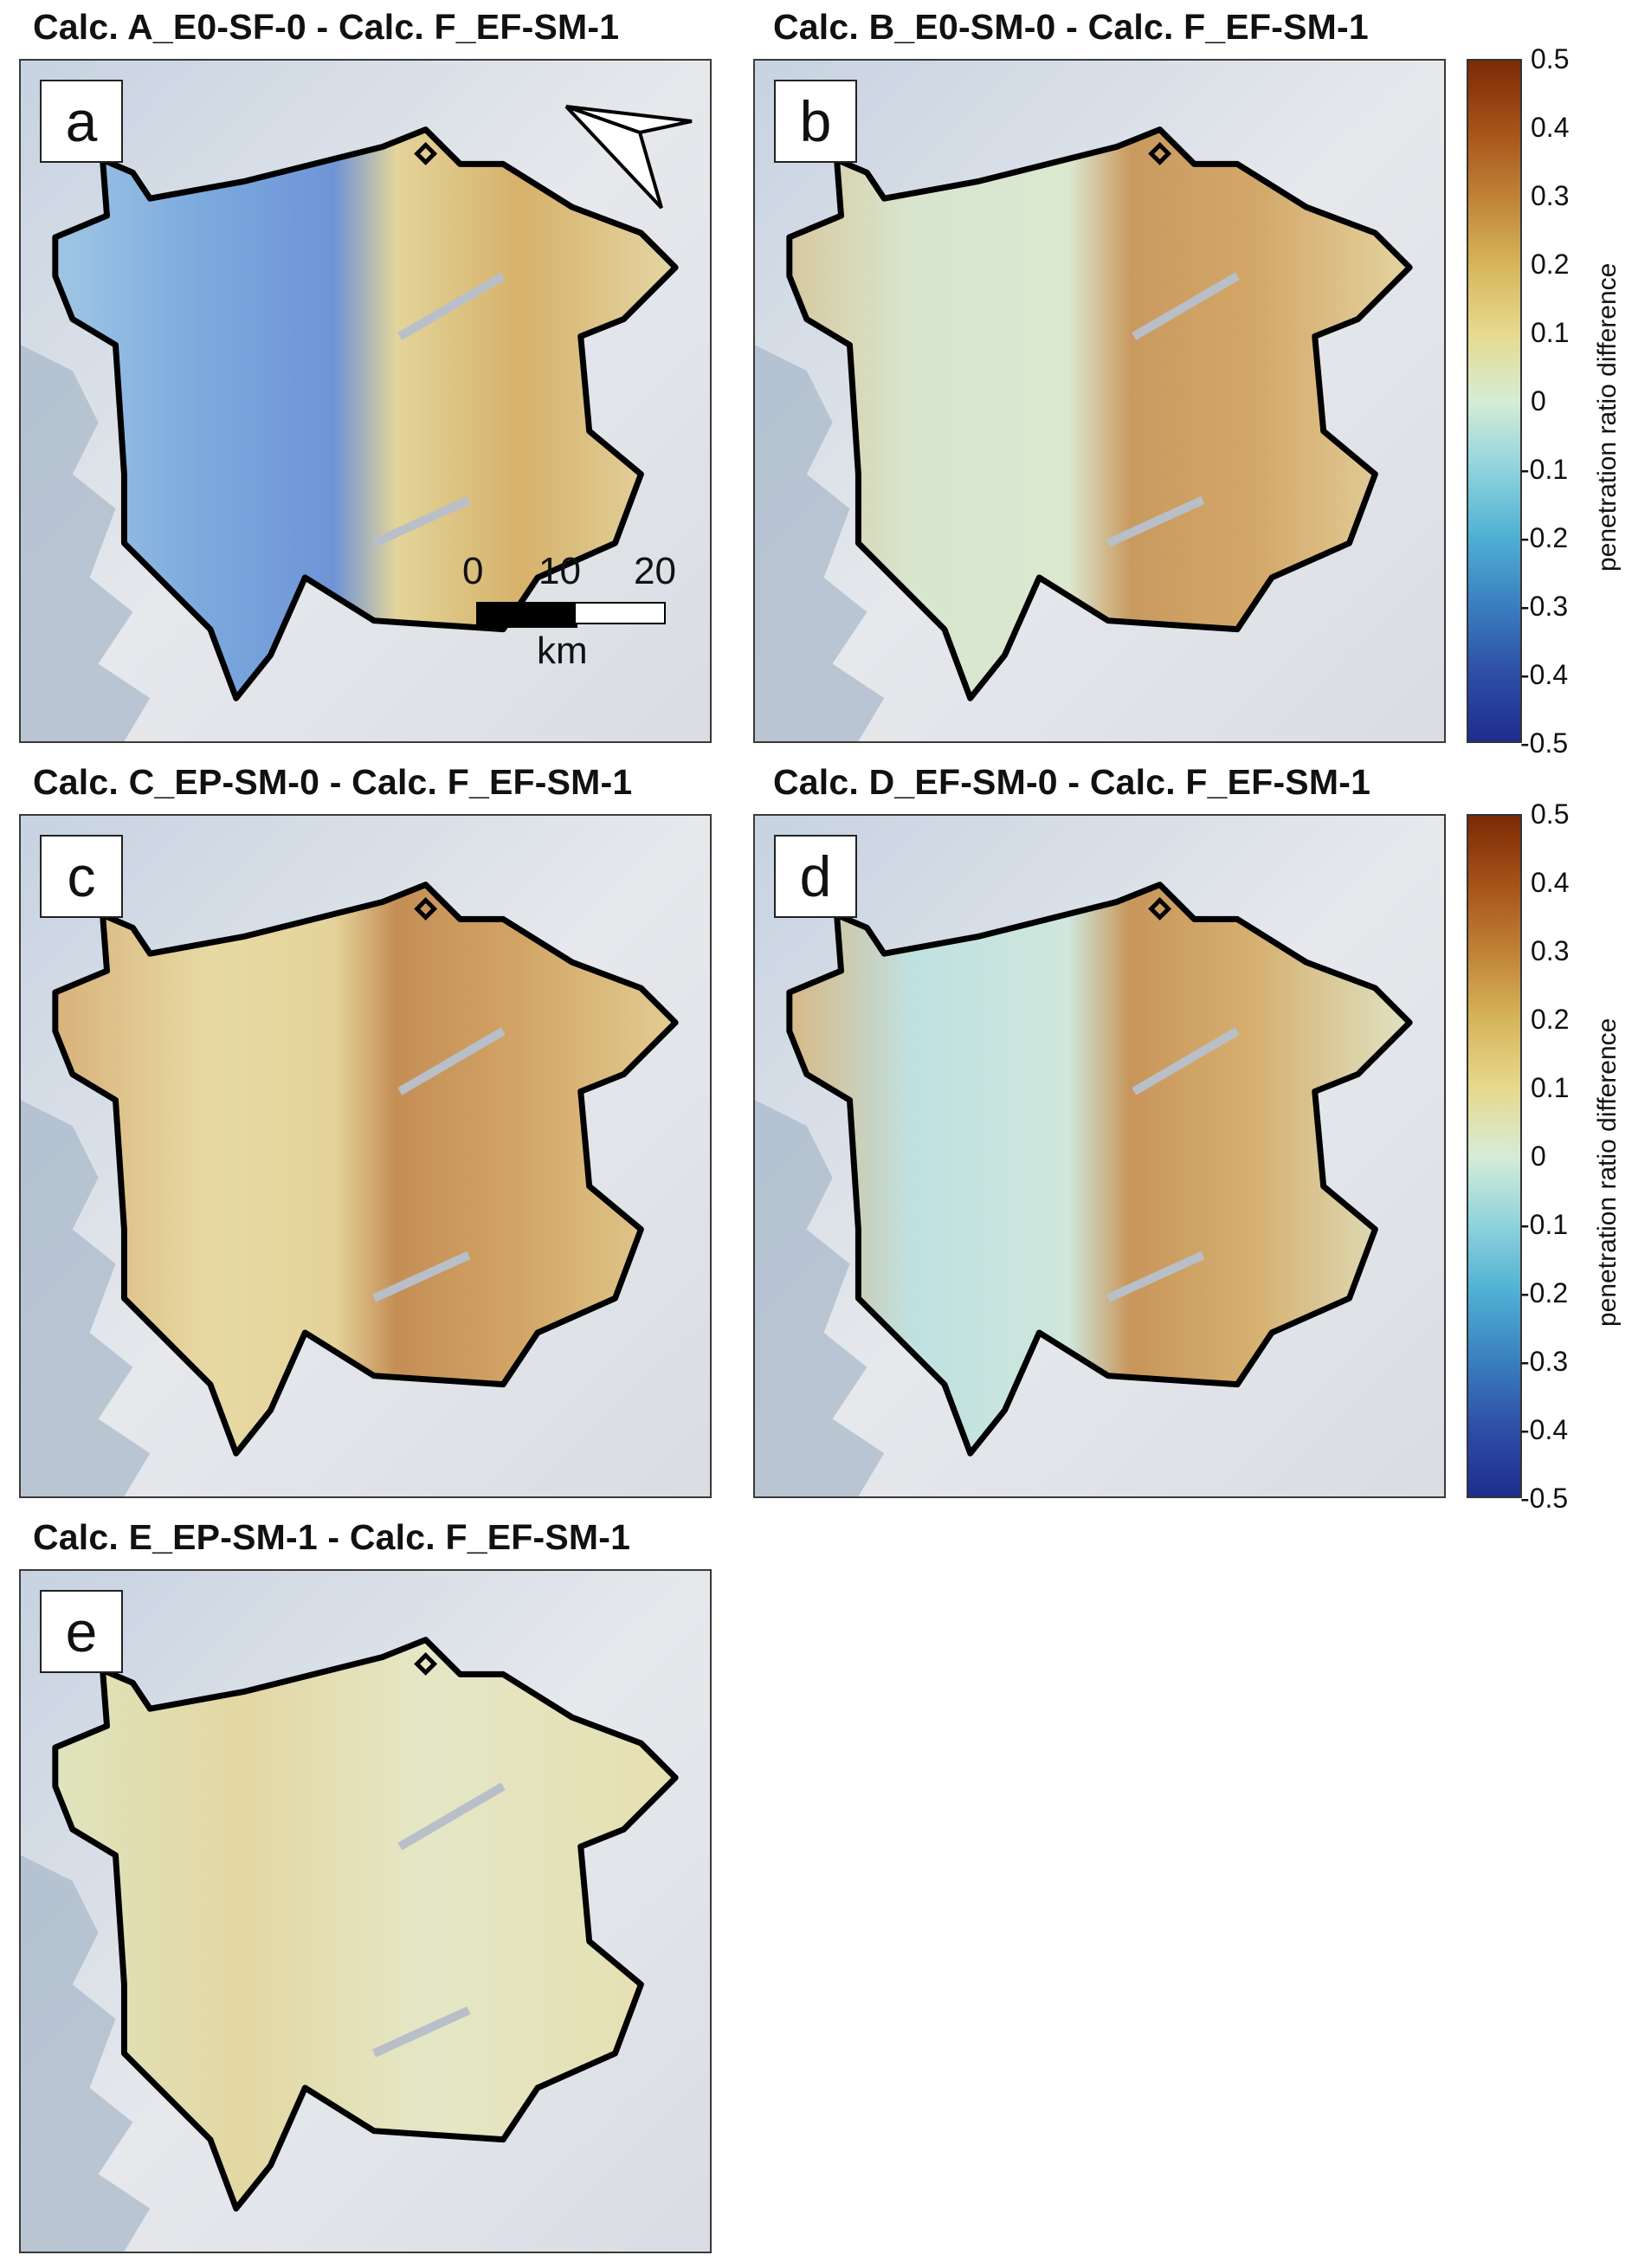  I want to click on map-panel-c: c, so click(365, 1156).